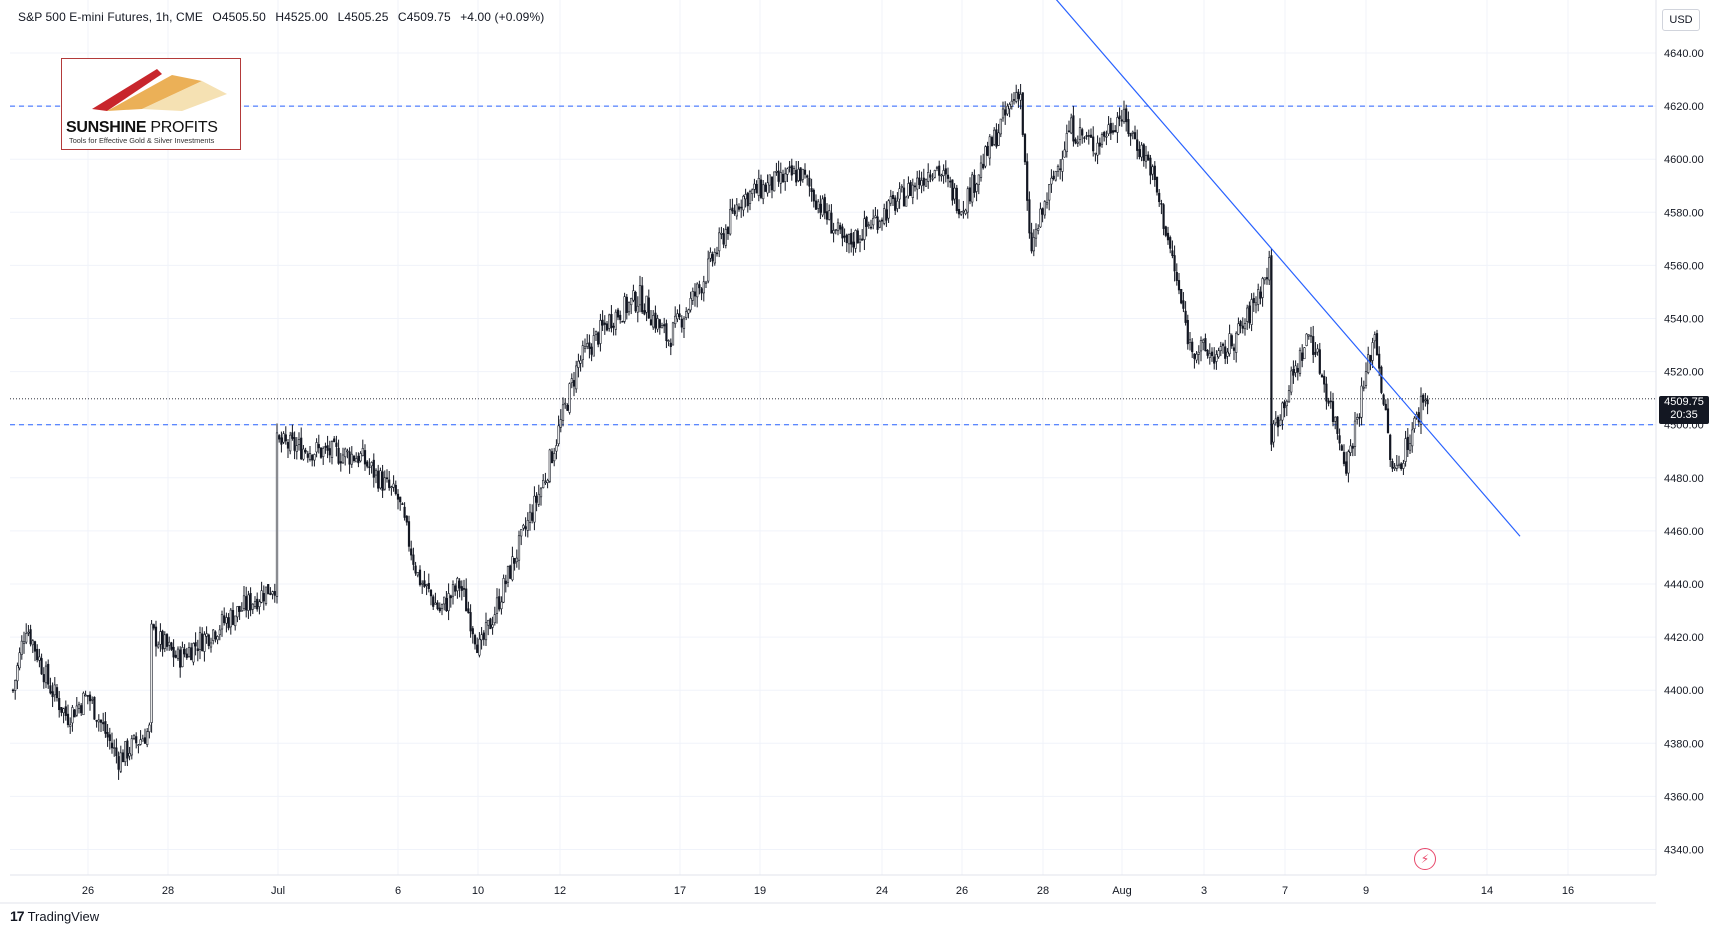 This screenshot has height=931, width=1717. Describe the element at coordinates (1684, 691) in the screenshot. I see `y-tick-label: 4400.00` at that location.